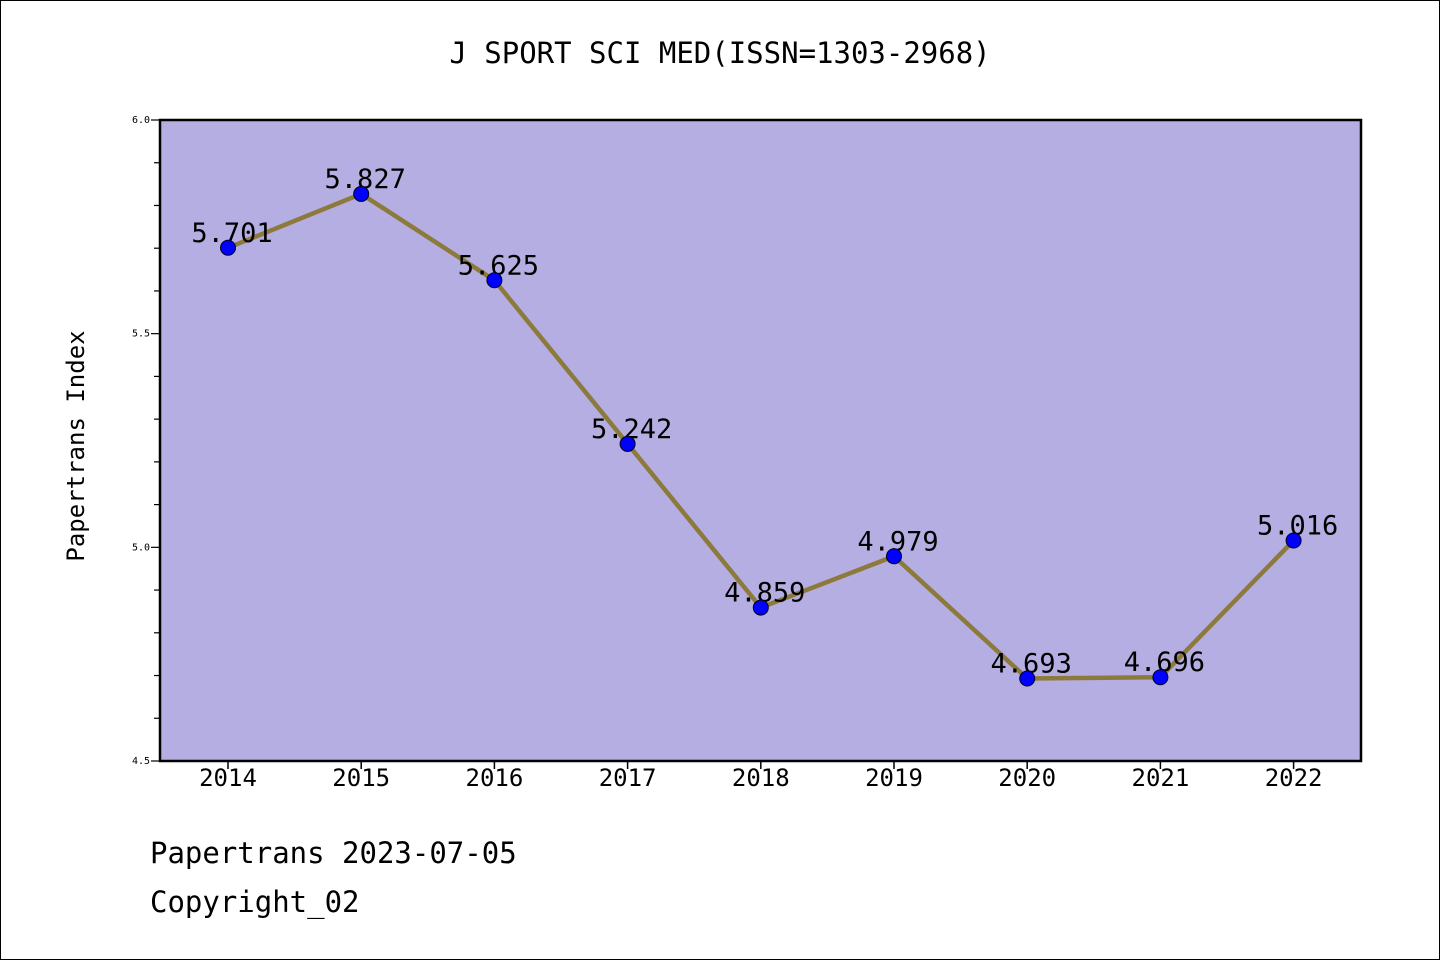  I want to click on y-axis-ticks: 4.5 5.0 5.5 6.0, so click(146, 441).